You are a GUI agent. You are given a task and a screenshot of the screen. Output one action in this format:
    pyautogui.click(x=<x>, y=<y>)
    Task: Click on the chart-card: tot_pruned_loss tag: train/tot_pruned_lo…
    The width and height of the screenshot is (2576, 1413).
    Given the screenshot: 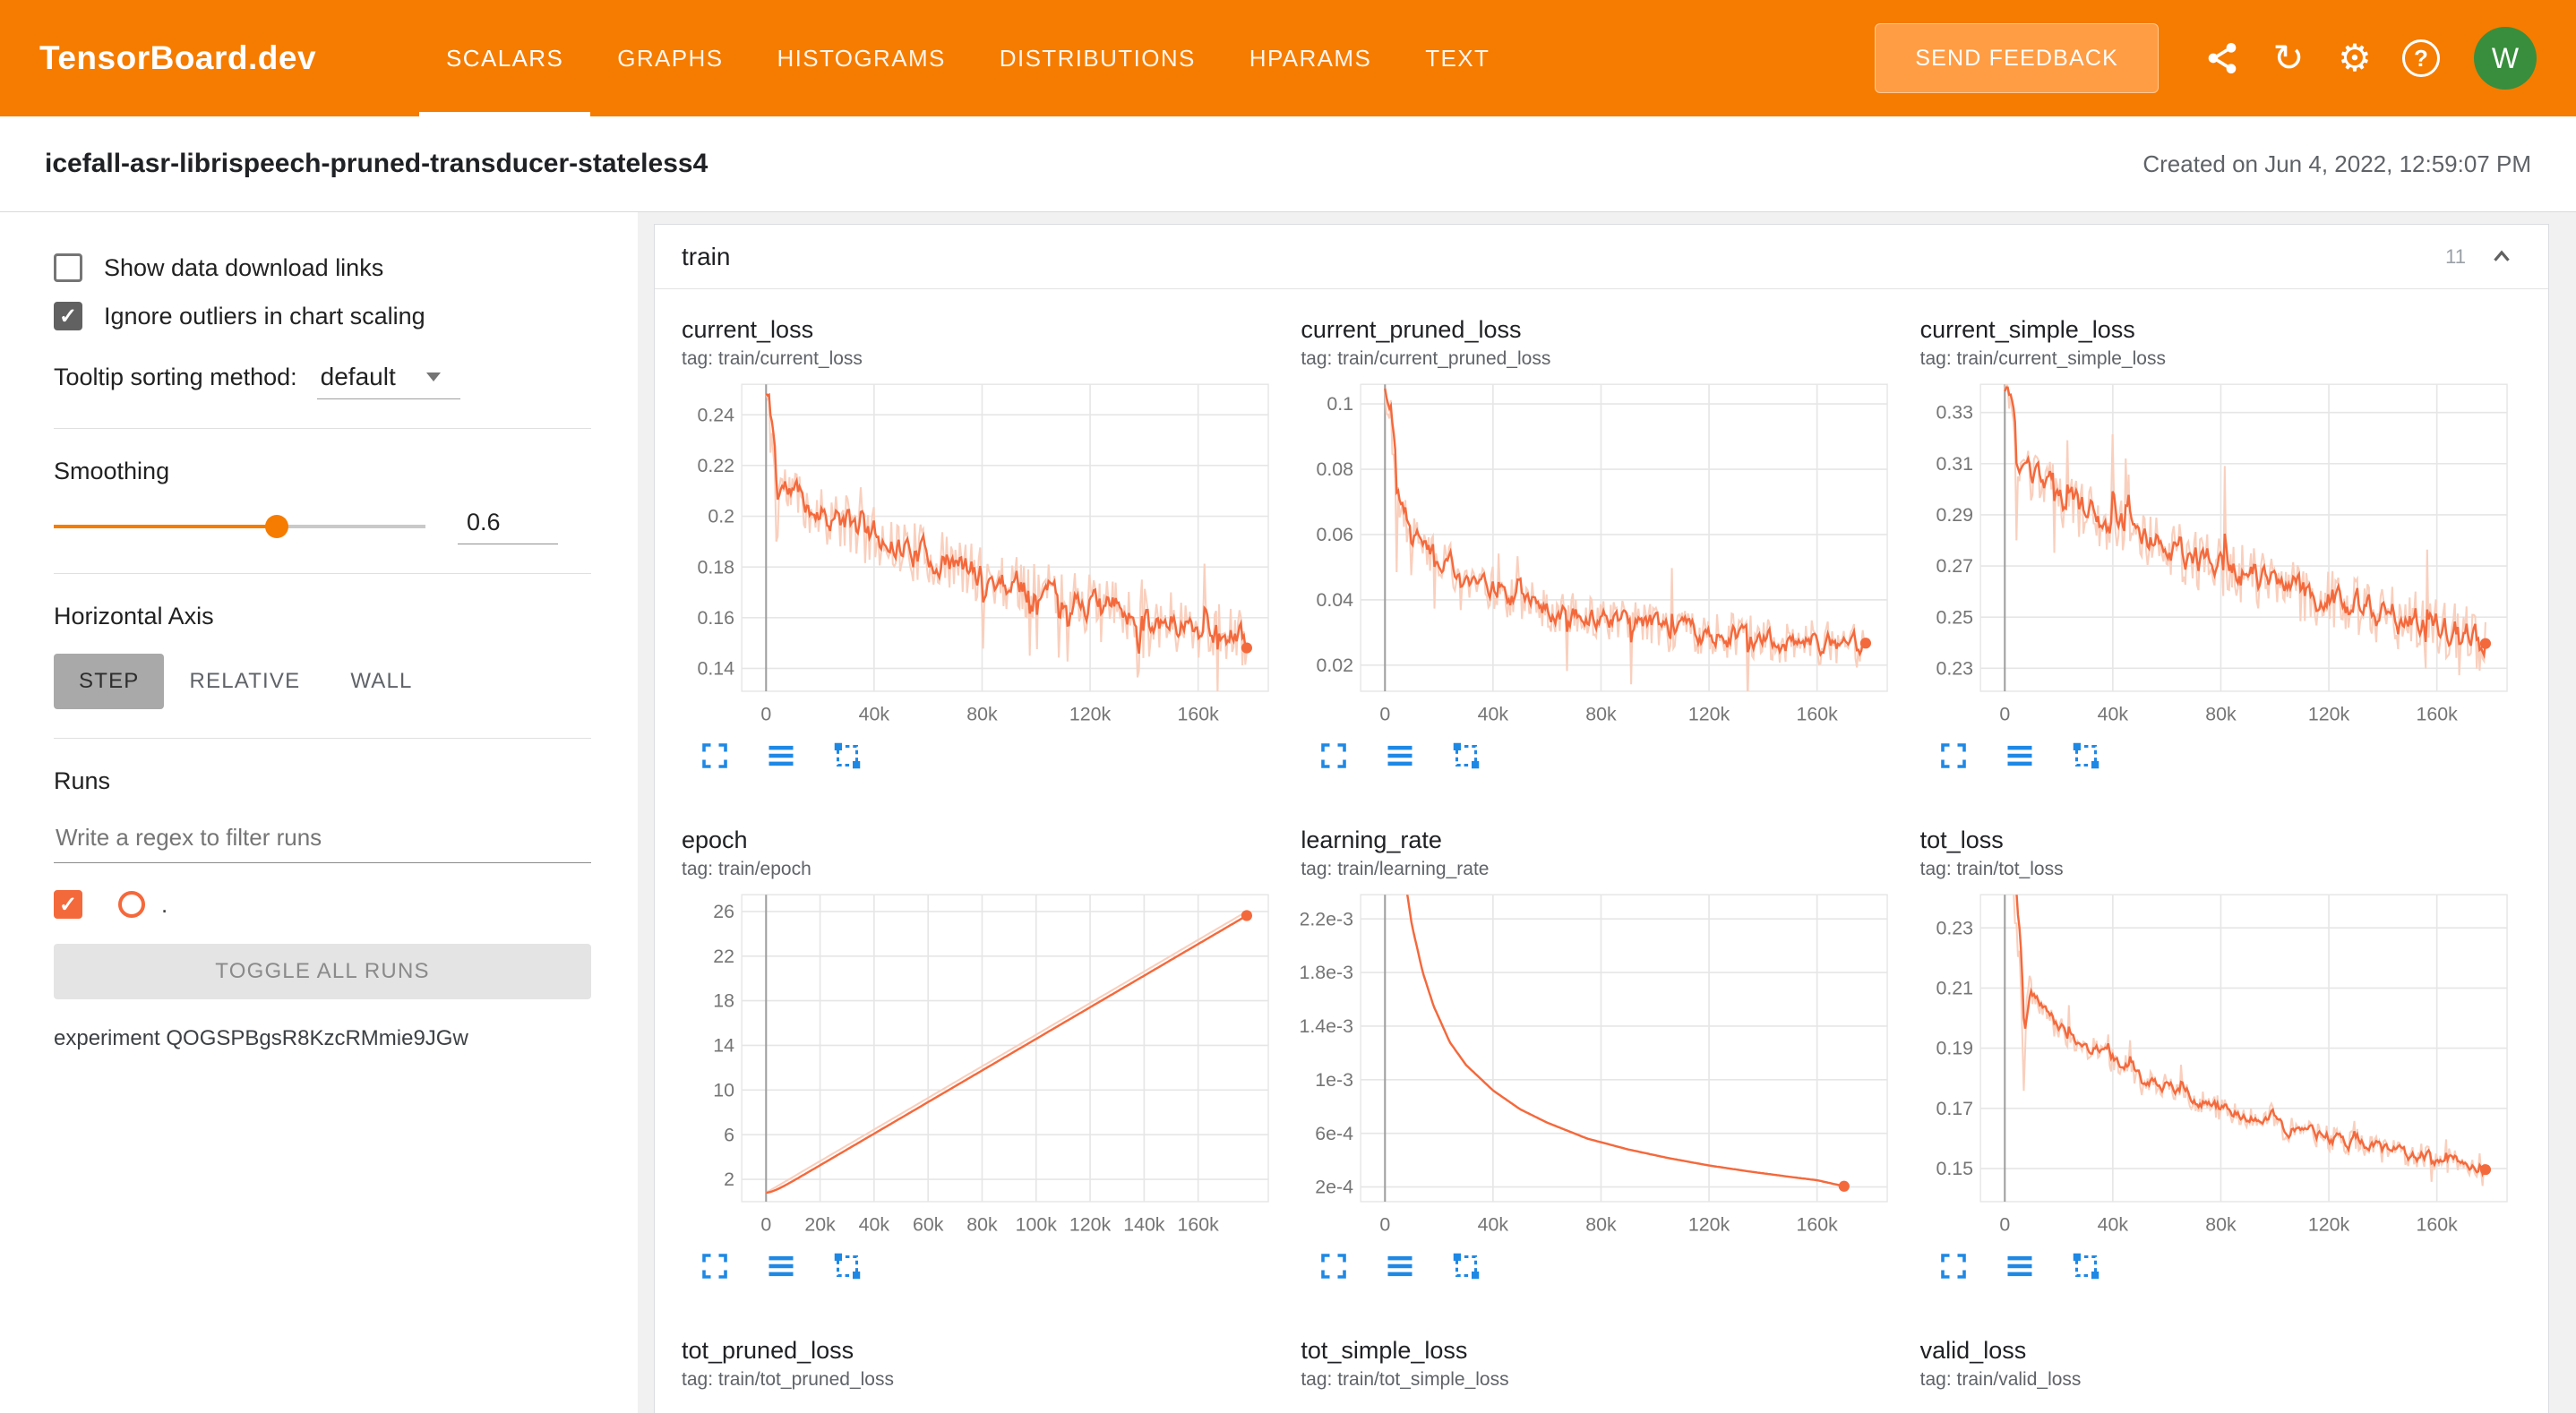 What is the action you would take?
    pyautogui.click(x=982, y=1365)
    